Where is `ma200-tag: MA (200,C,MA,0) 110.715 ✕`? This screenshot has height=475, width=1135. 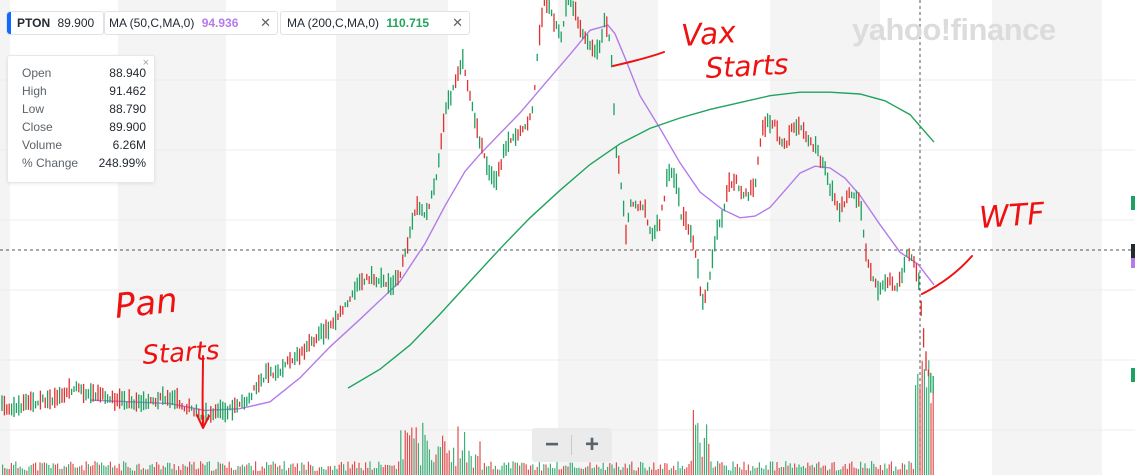 ma200-tag: MA (200,C,MA,0) 110.715 ✕ is located at coordinates (375, 23).